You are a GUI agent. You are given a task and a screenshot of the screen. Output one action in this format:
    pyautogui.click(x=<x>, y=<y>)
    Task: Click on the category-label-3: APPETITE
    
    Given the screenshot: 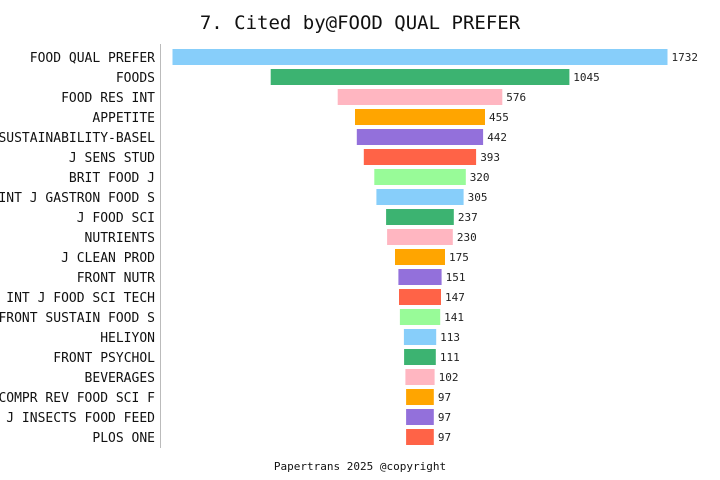 What is the action you would take?
    pyautogui.click(x=123, y=118)
    